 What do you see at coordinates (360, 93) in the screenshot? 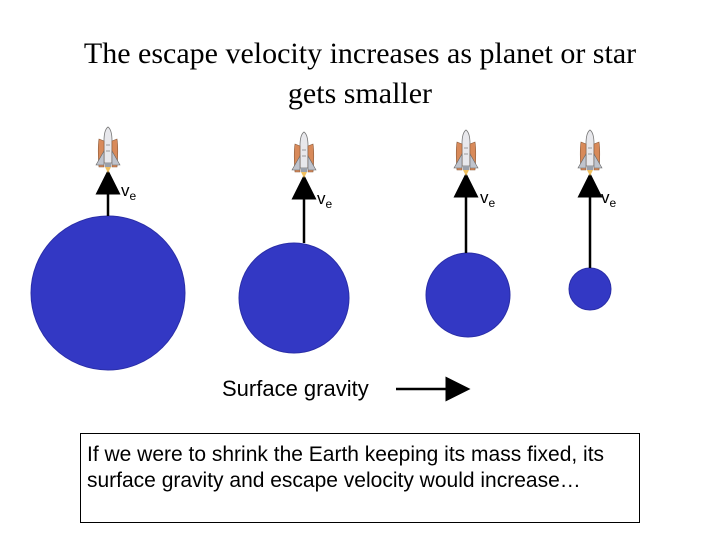
I see `title-line-2: gets smaller` at bounding box center [360, 93].